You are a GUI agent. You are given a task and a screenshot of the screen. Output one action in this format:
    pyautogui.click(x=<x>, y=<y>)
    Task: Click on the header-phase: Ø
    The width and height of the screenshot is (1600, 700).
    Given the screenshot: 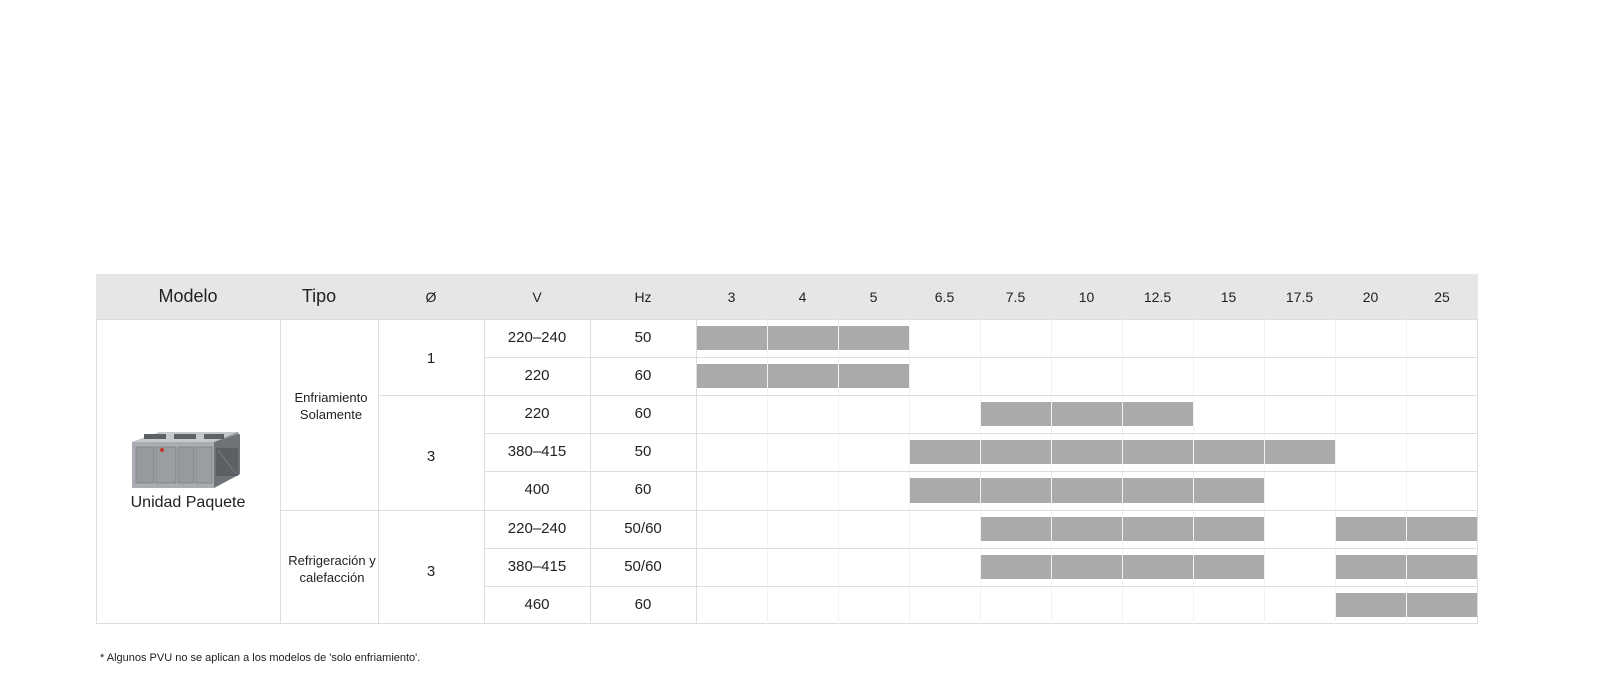 What is the action you would take?
    pyautogui.click(x=431, y=297)
    